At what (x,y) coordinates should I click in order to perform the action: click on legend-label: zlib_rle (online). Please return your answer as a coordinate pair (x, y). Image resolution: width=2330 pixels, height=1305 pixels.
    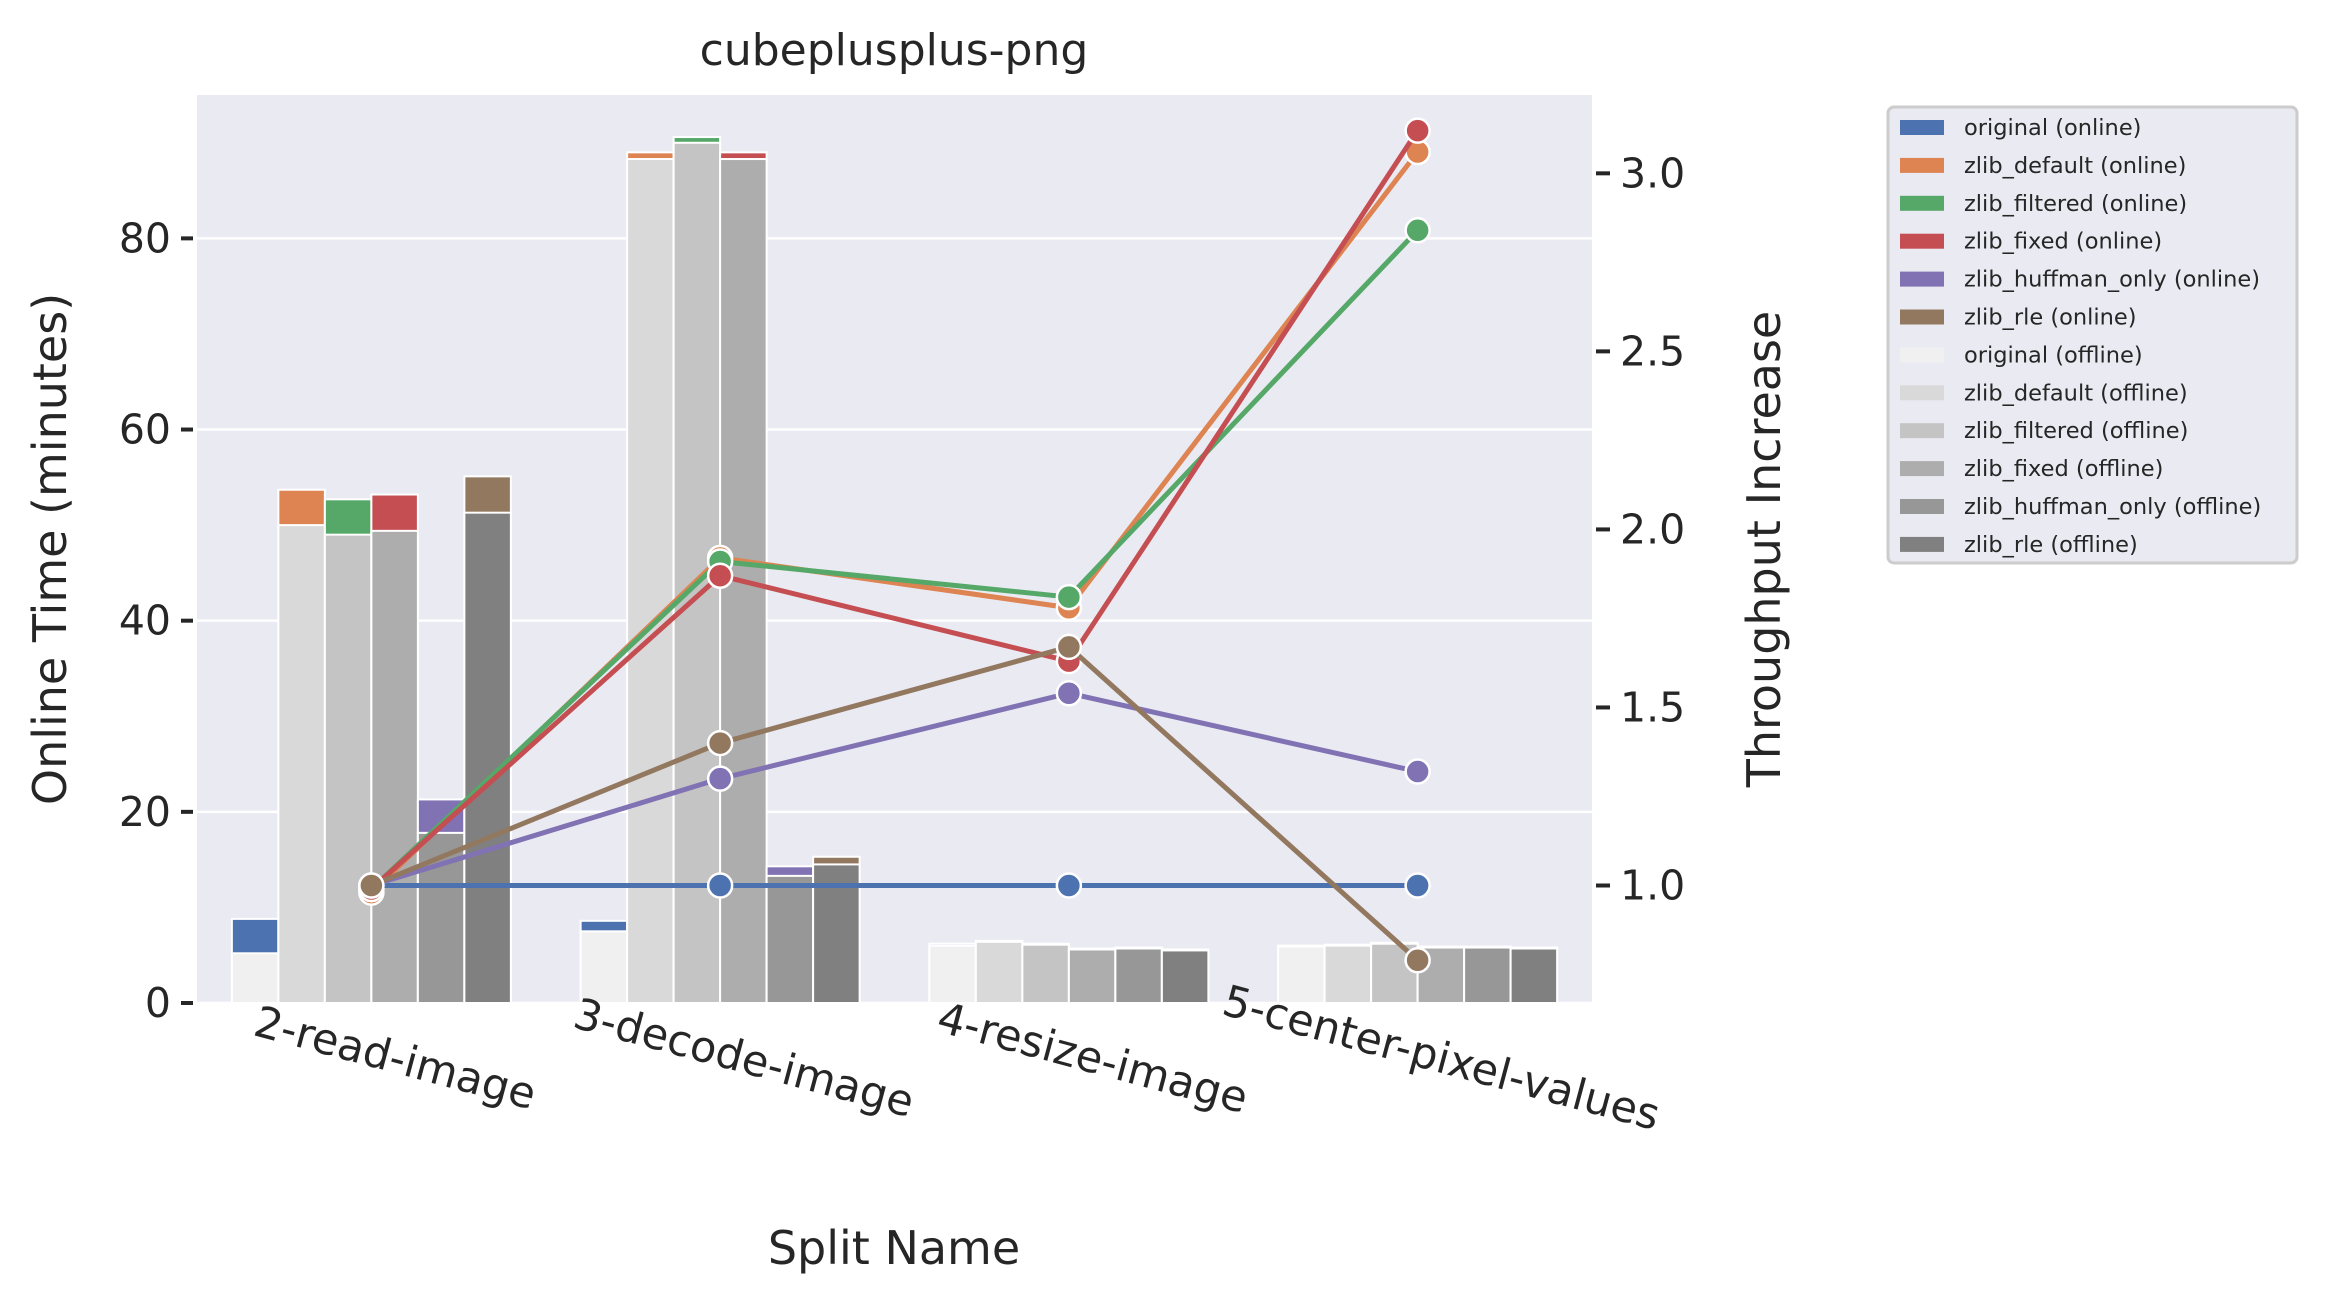
    Looking at the image, I should click on (2050, 318).